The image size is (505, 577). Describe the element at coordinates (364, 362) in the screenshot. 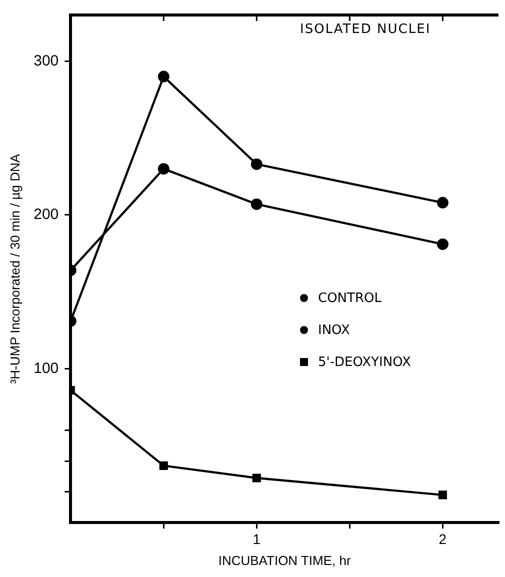

I see `legend-label: 5'-DEOXYINOX` at that location.